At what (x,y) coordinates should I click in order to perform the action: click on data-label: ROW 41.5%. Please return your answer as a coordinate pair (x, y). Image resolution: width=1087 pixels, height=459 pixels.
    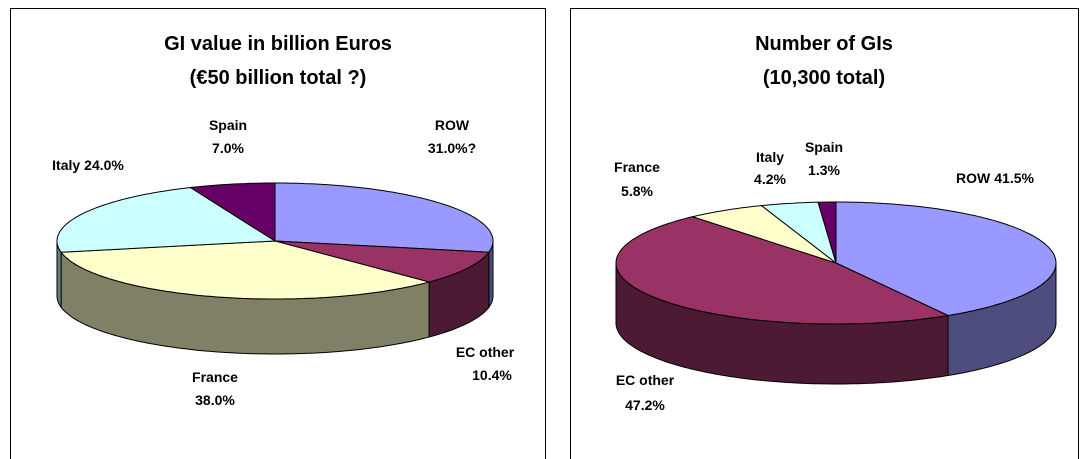
    Looking at the image, I should click on (995, 178).